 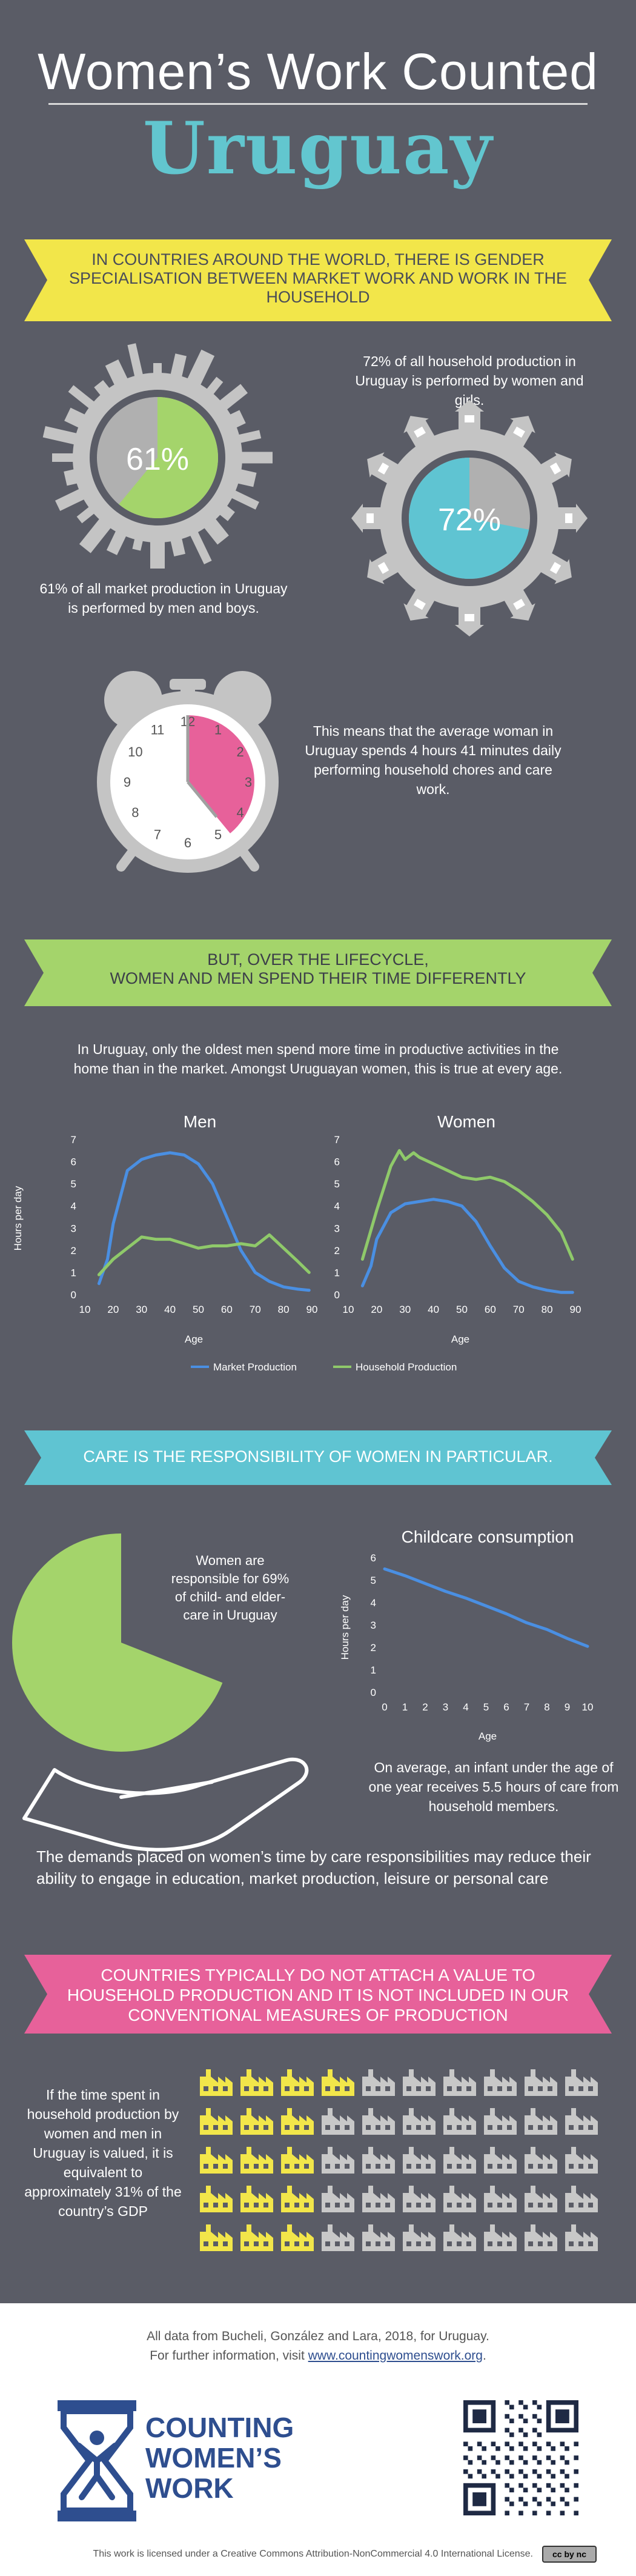 What do you see at coordinates (425, 1707) in the screenshot?
I see `x-tick-label: 2` at bounding box center [425, 1707].